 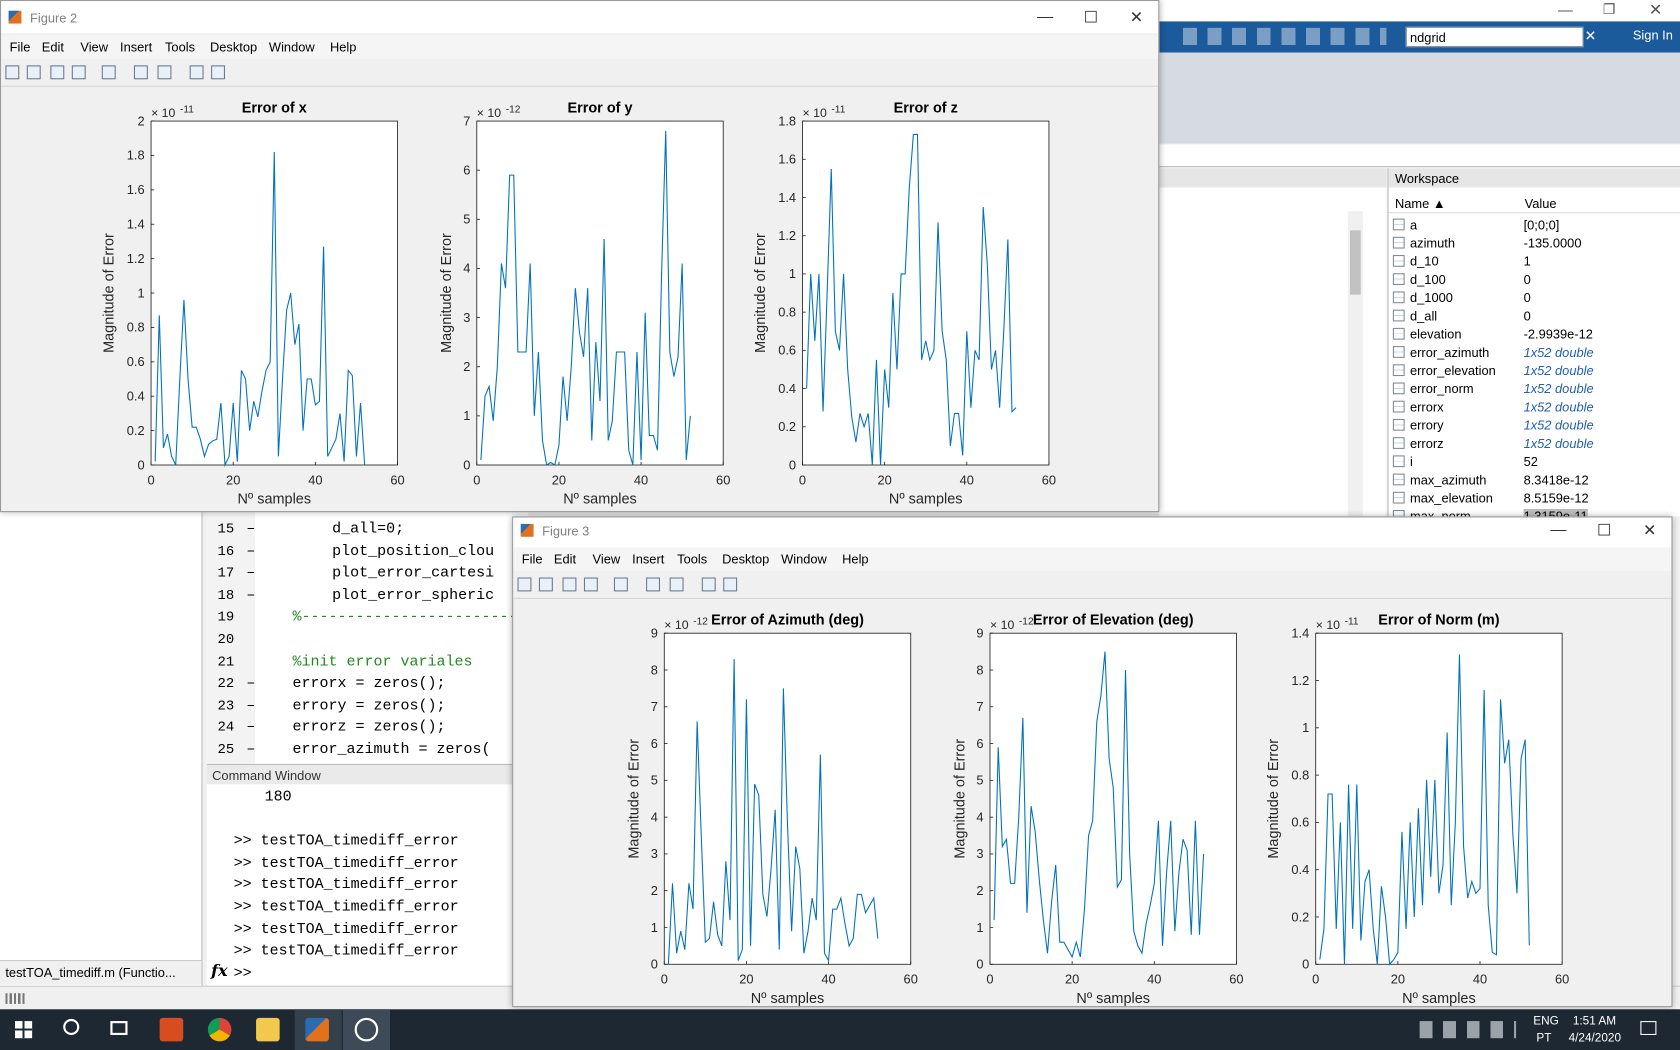 I want to click on workspace-row: max_elevation 8.5159e-12, so click(x=1534, y=499).